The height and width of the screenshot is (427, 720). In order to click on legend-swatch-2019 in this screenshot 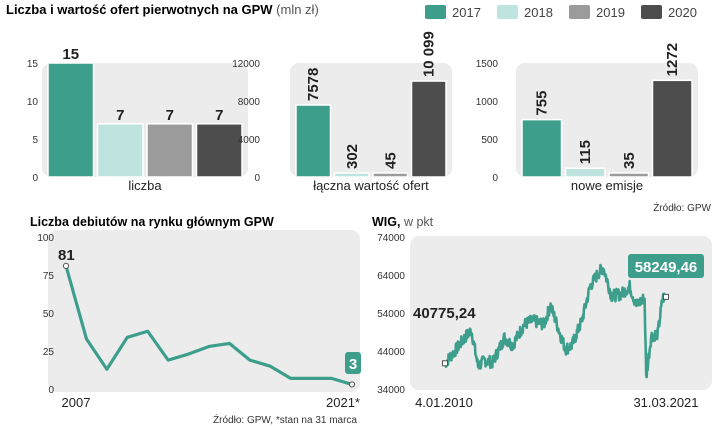, I will do `click(579, 12)`.